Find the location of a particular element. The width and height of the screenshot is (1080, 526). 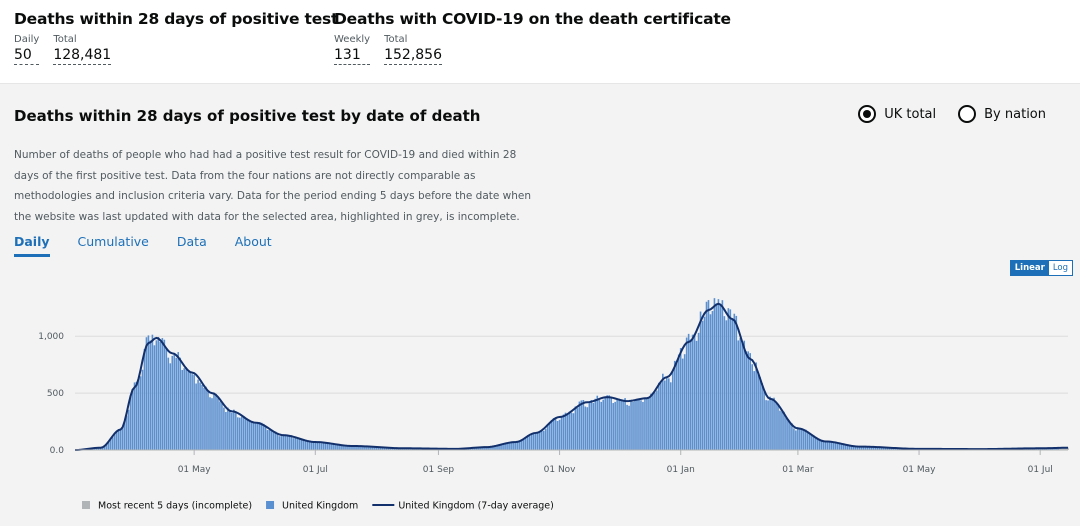

log-scale-button: Log is located at coordinates (1060, 268).